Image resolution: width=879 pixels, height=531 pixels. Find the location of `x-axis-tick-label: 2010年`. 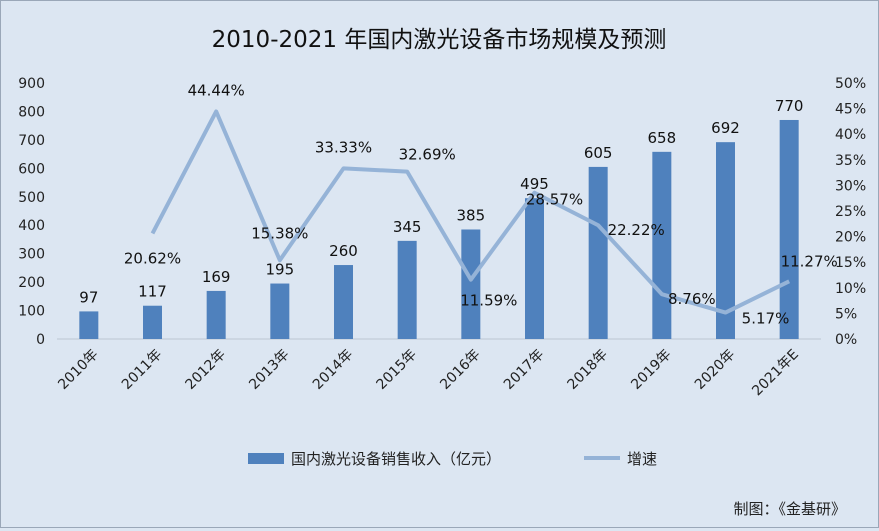

x-axis-tick-label: 2010年 is located at coordinates (78, 370).